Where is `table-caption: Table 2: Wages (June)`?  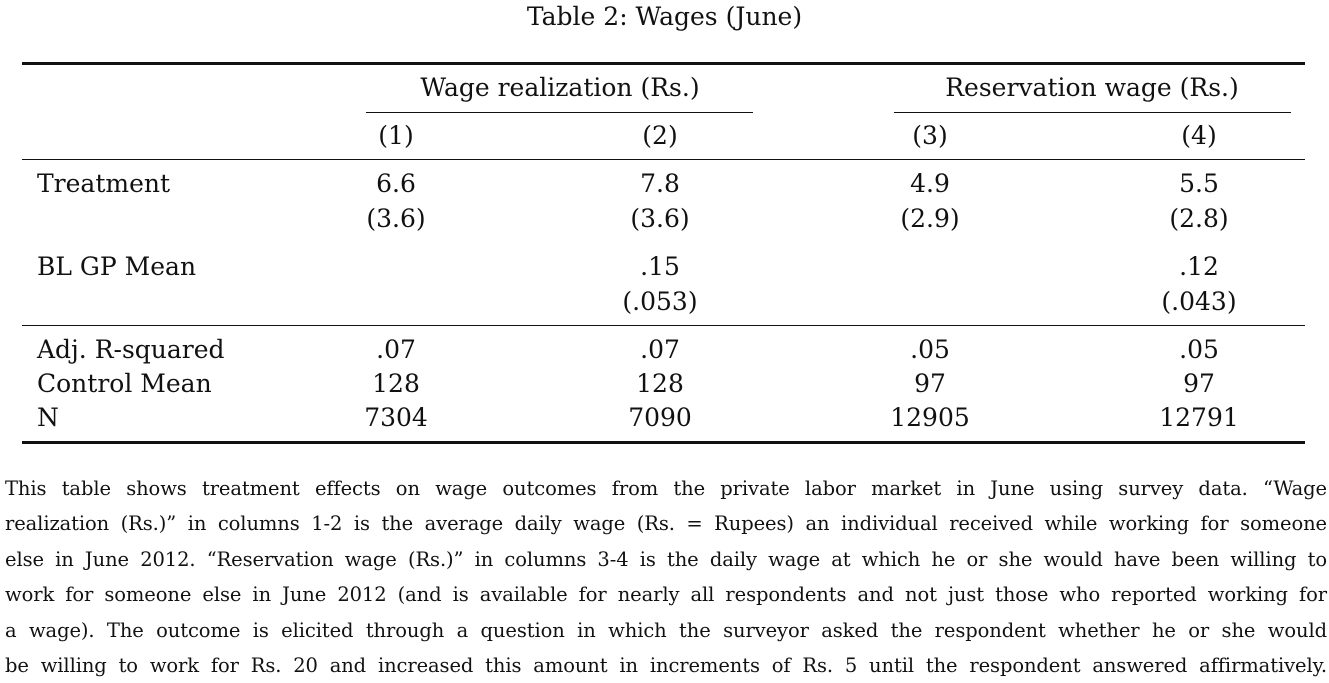
table-caption: Table 2: Wages (June) is located at coordinates (664, 16).